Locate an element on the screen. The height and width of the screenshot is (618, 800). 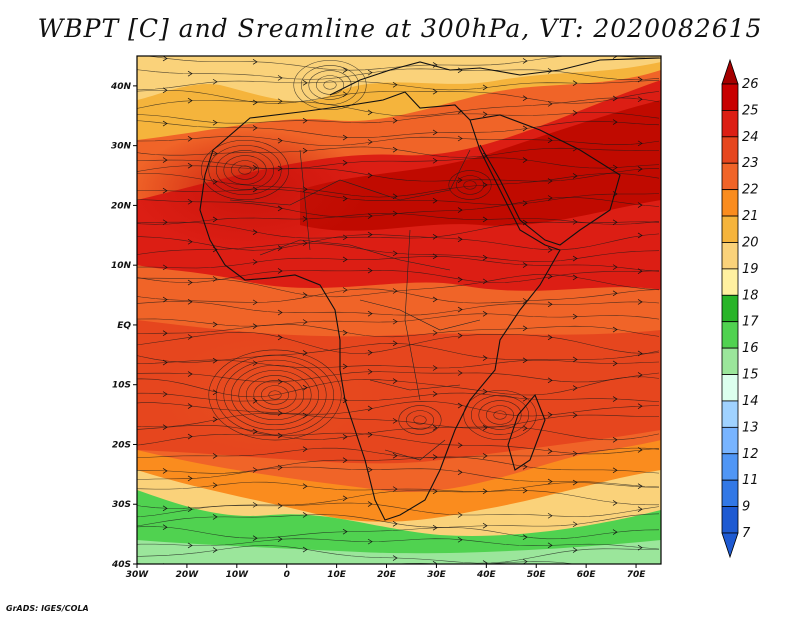
field-hot-spot is located at coordinates (270, 395).